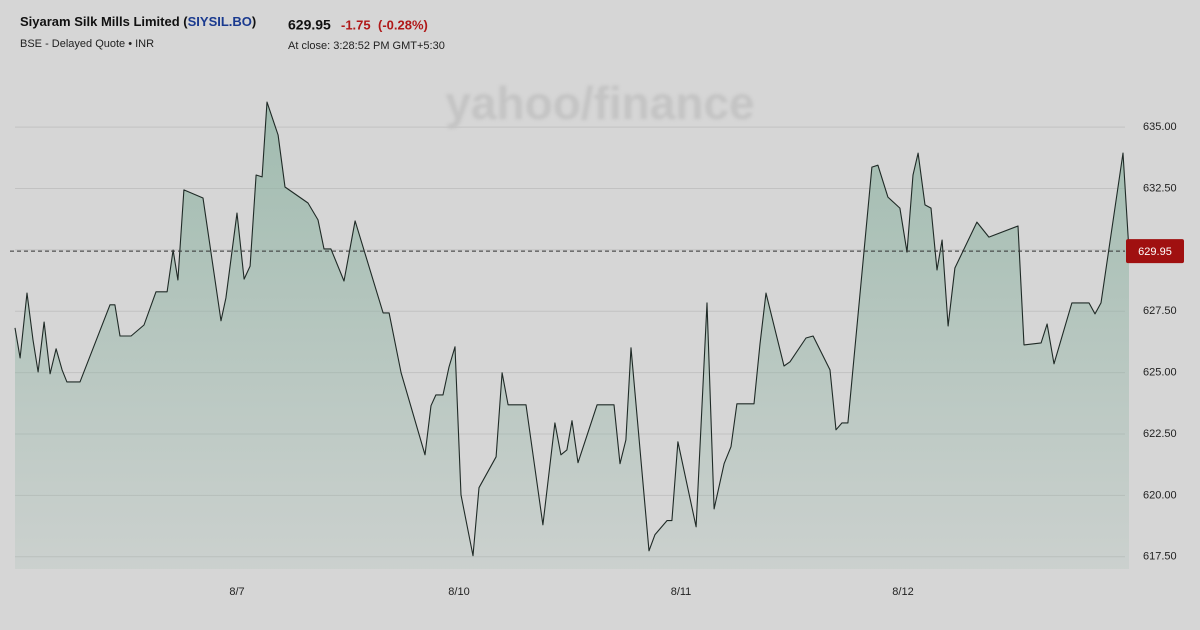 This screenshot has height=630, width=1200. I want to click on y-tick-label: 620.00, so click(1160, 495).